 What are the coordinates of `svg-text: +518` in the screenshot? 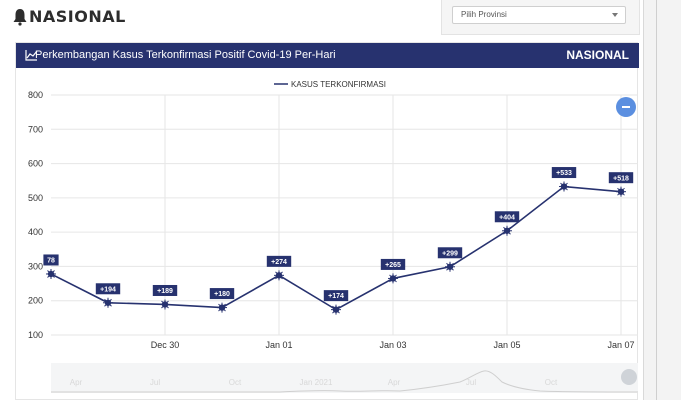 It's located at (621, 178).